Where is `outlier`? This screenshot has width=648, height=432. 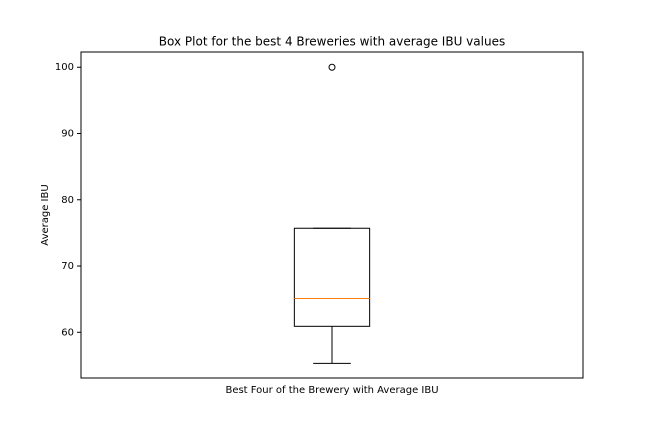
outlier is located at coordinates (332, 67).